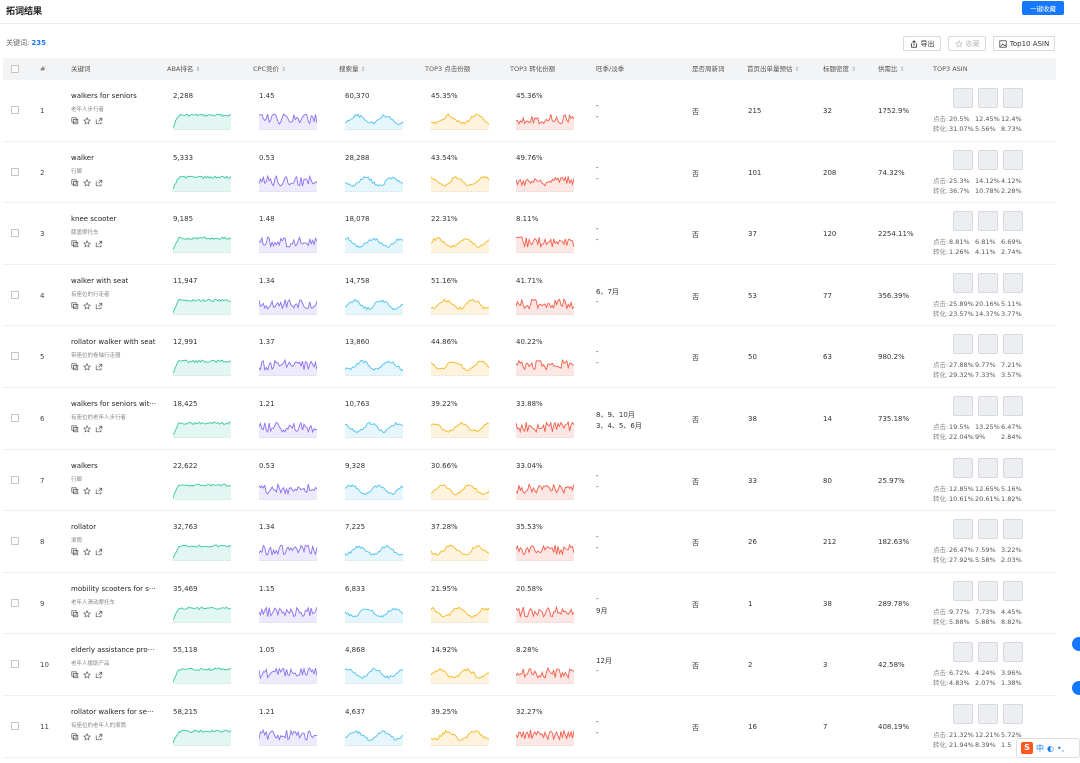 Image resolution: width=1080 pixels, height=763 pixels. What do you see at coordinates (840, 69) in the screenshot?
I see `col-title-density: 标题密度 ⇕` at bounding box center [840, 69].